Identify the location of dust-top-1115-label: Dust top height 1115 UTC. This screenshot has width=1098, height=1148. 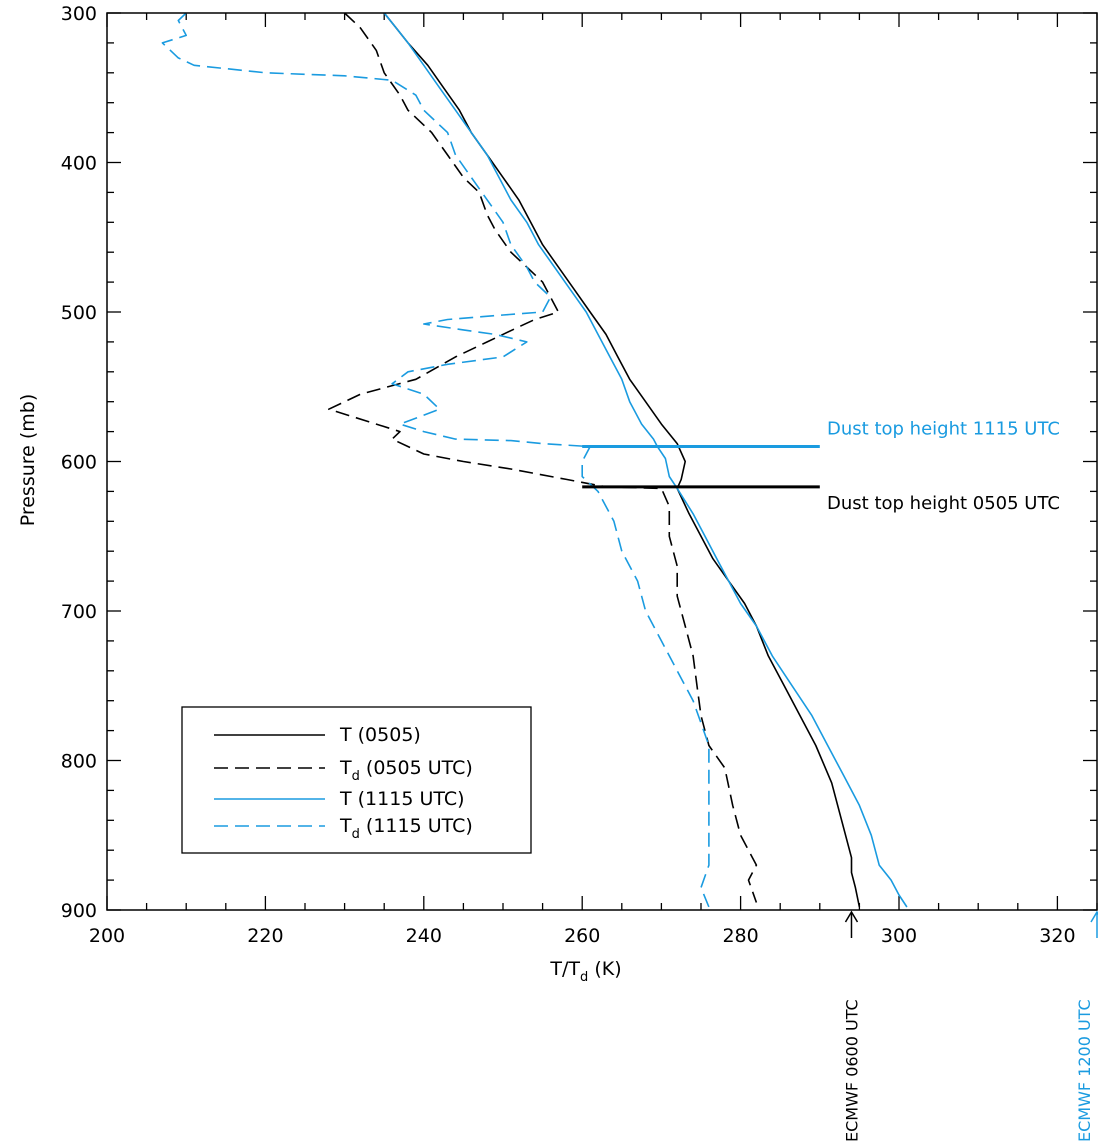
(943, 429).